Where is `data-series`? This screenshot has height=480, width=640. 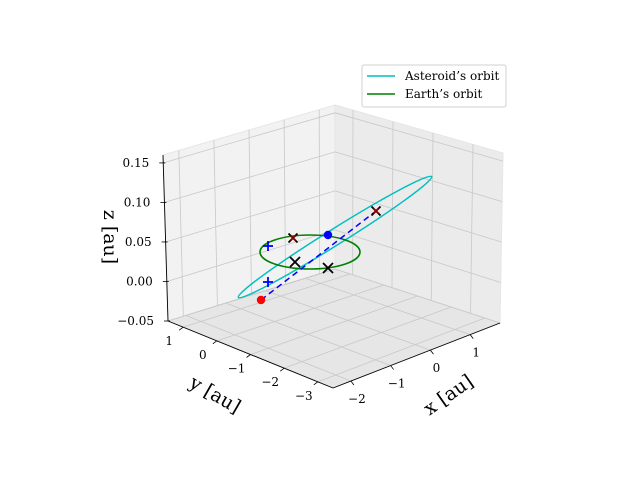 data-series is located at coordinates (335, 238).